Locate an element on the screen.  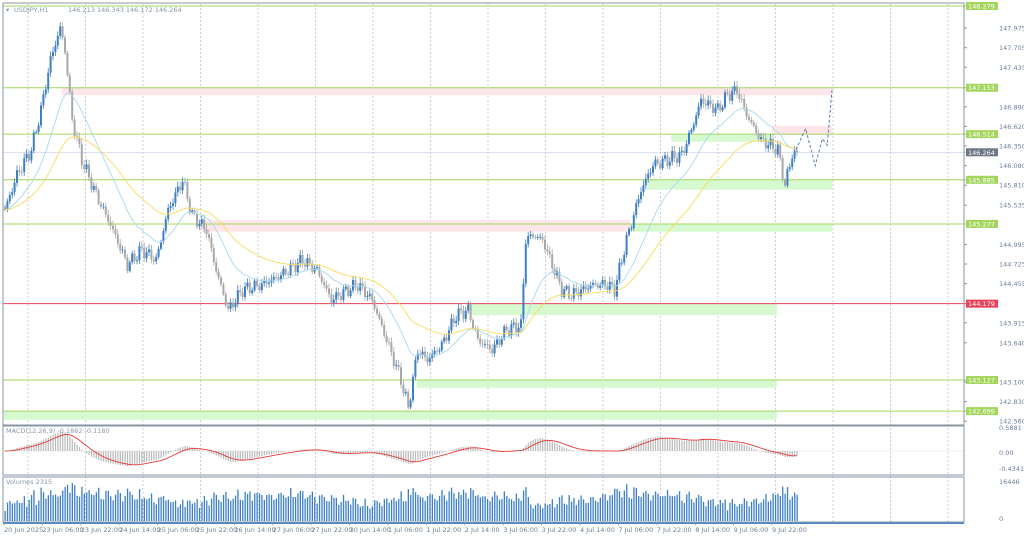
price-tick-label: 146.890 is located at coordinates (1011, 107).